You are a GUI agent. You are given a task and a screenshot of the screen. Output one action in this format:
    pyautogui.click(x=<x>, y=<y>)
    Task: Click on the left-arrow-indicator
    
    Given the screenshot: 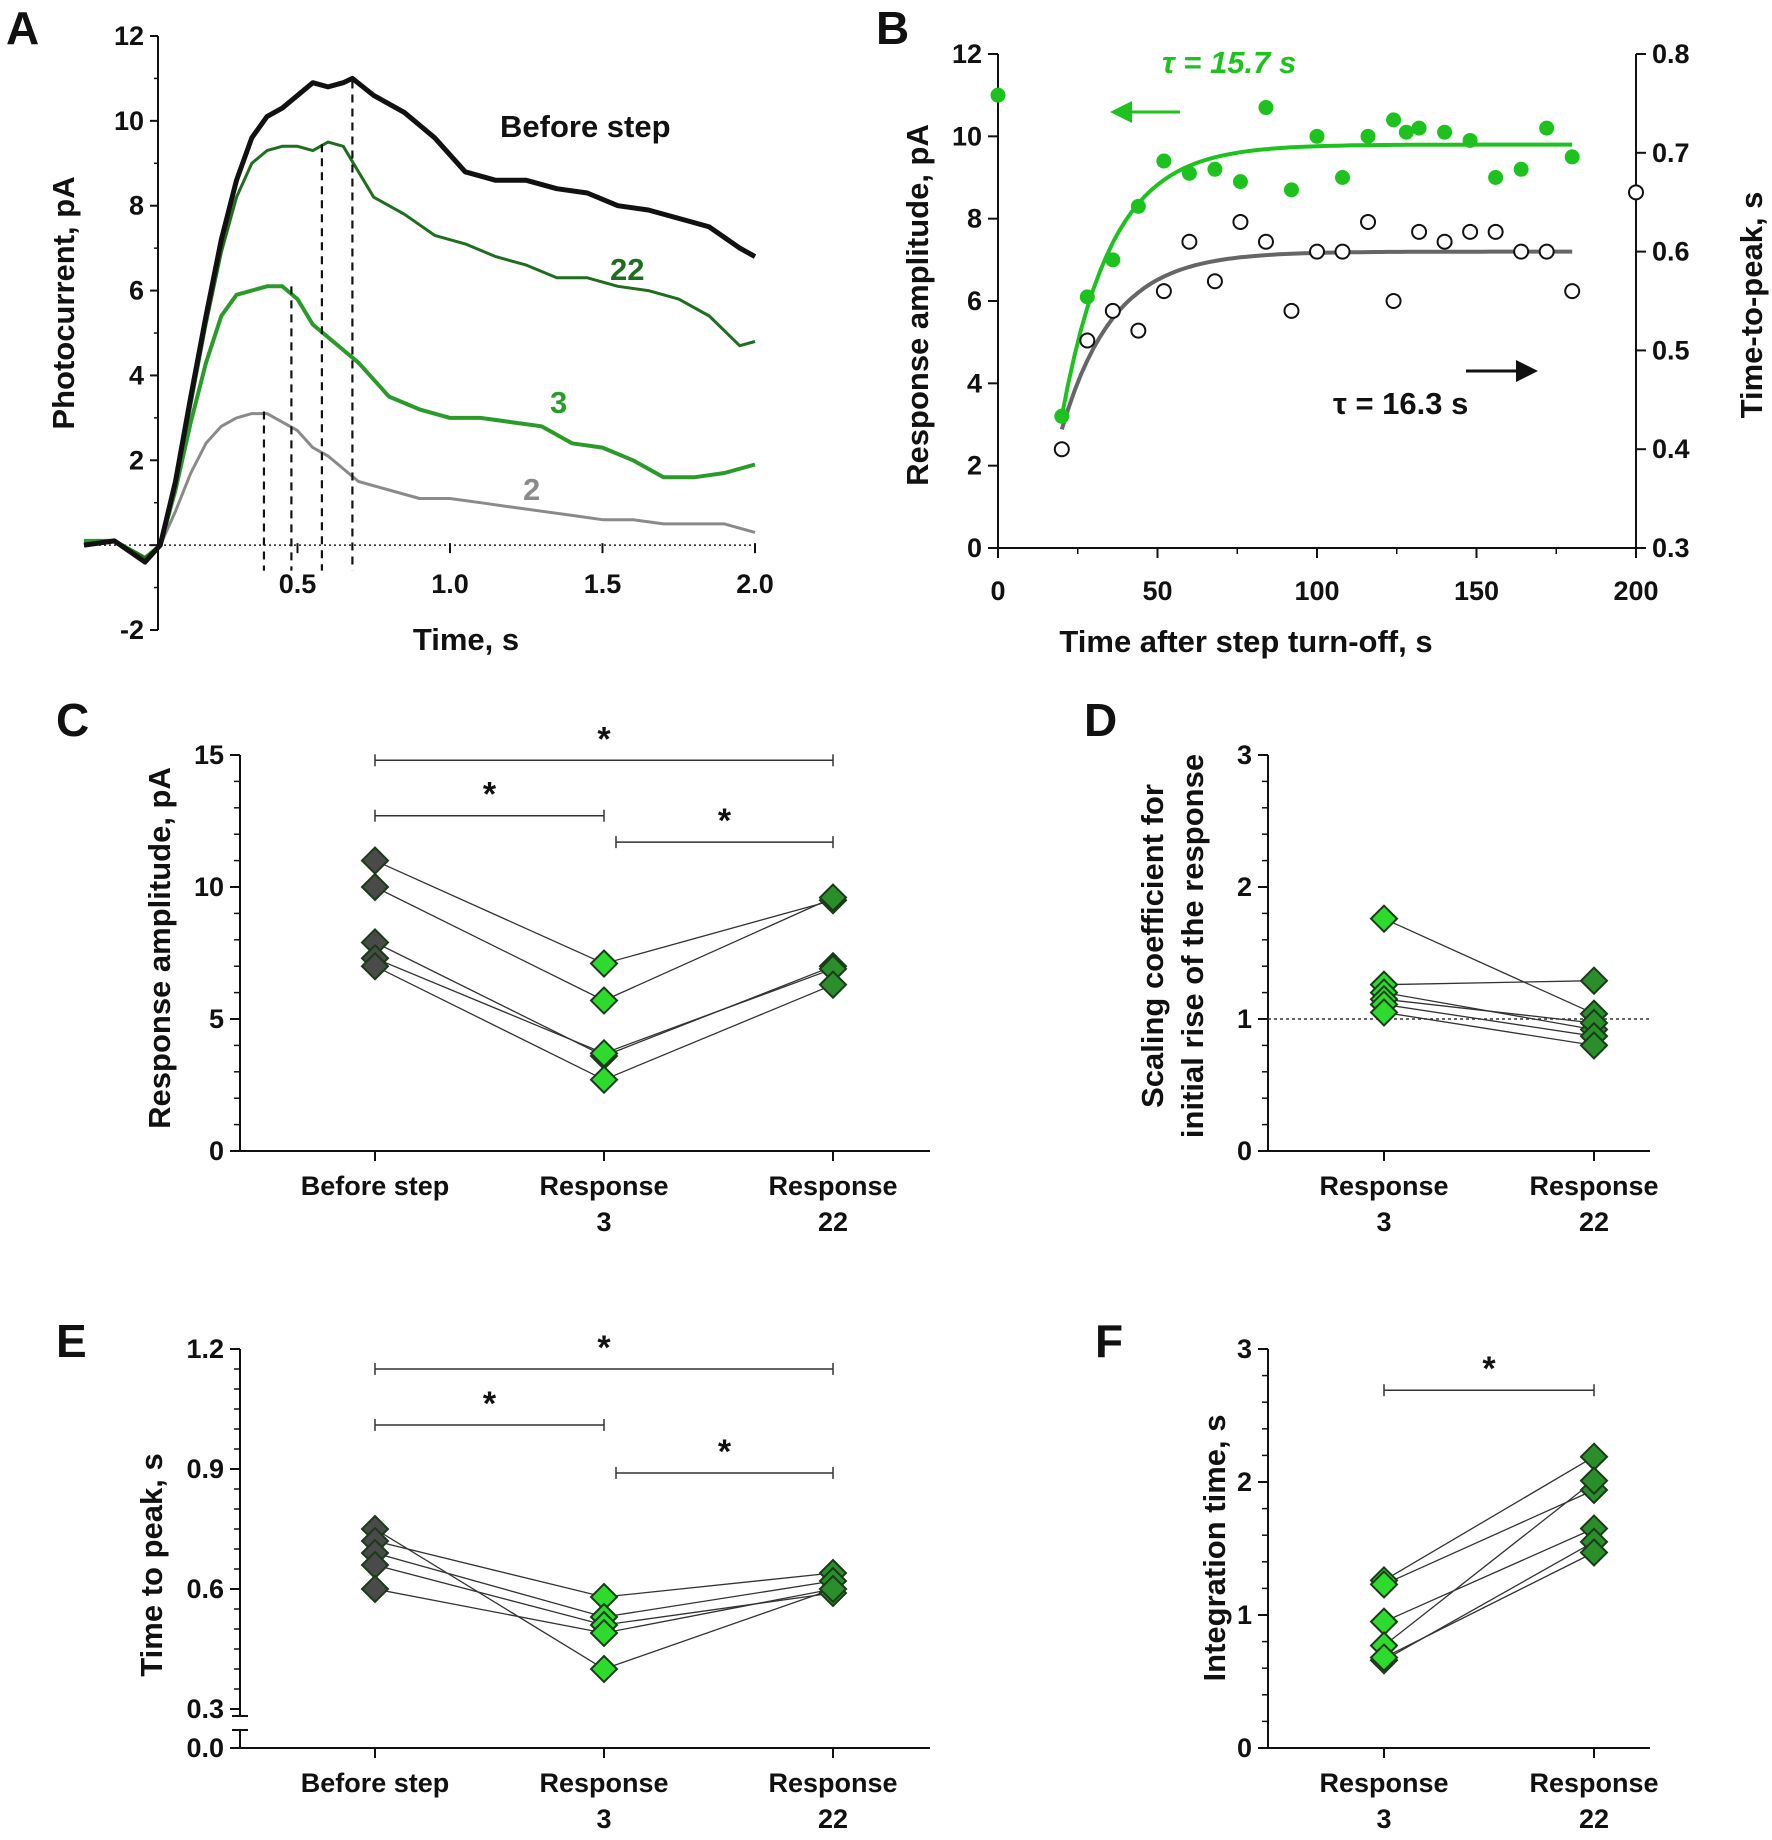 What is the action you would take?
    pyautogui.click(x=1145, y=112)
    